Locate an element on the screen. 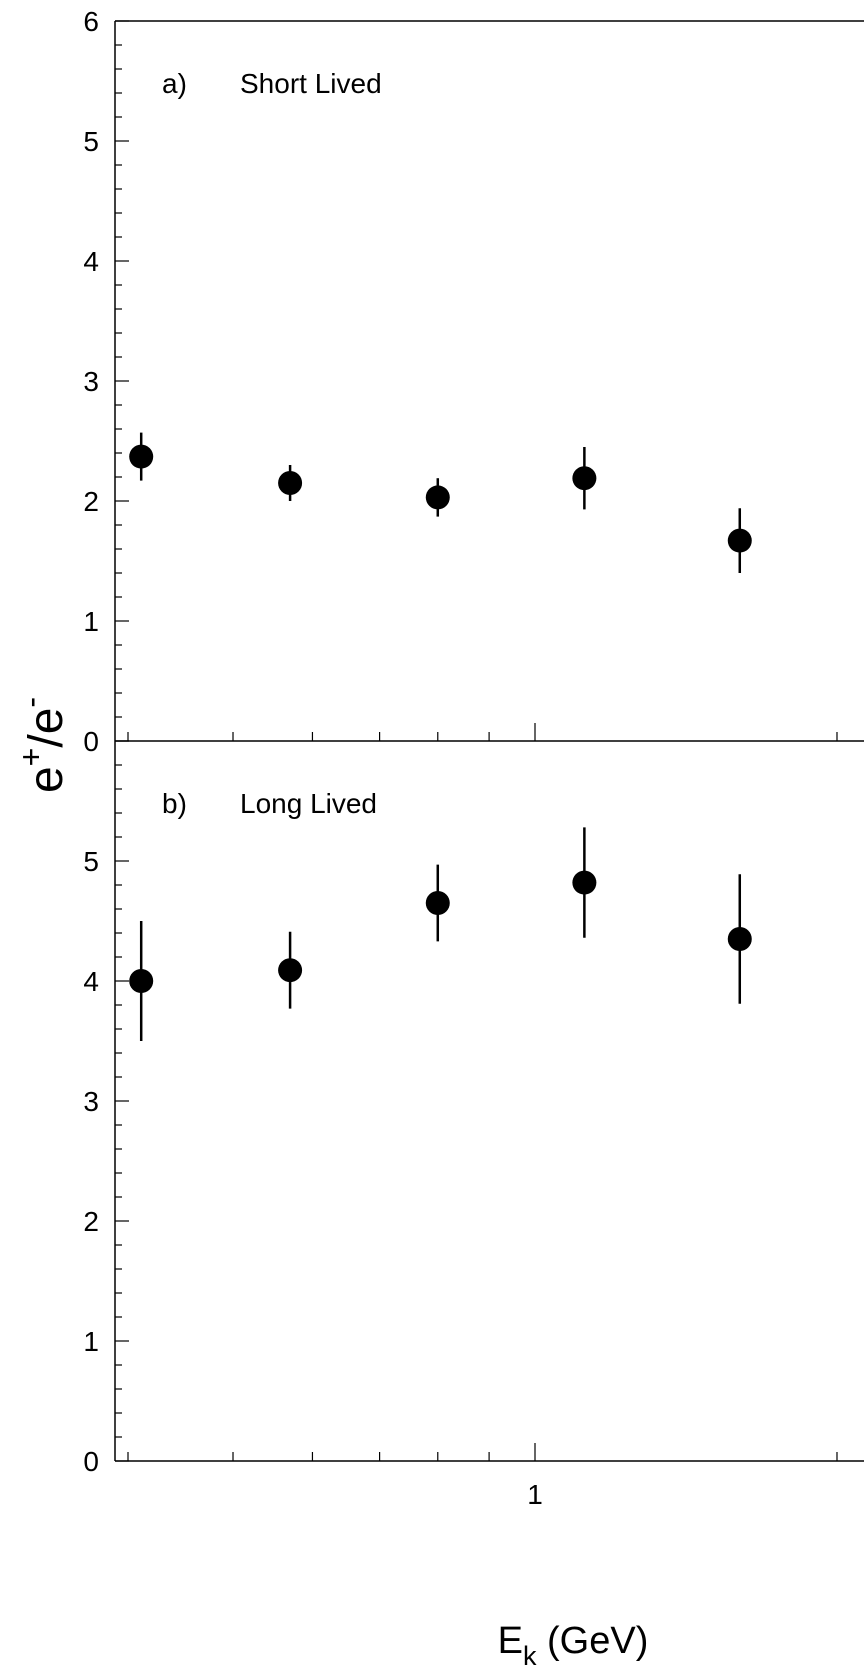 The image size is (864, 1674). panel-labels: a) Short Lived b) Long Lived is located at coordinates (272, 443).